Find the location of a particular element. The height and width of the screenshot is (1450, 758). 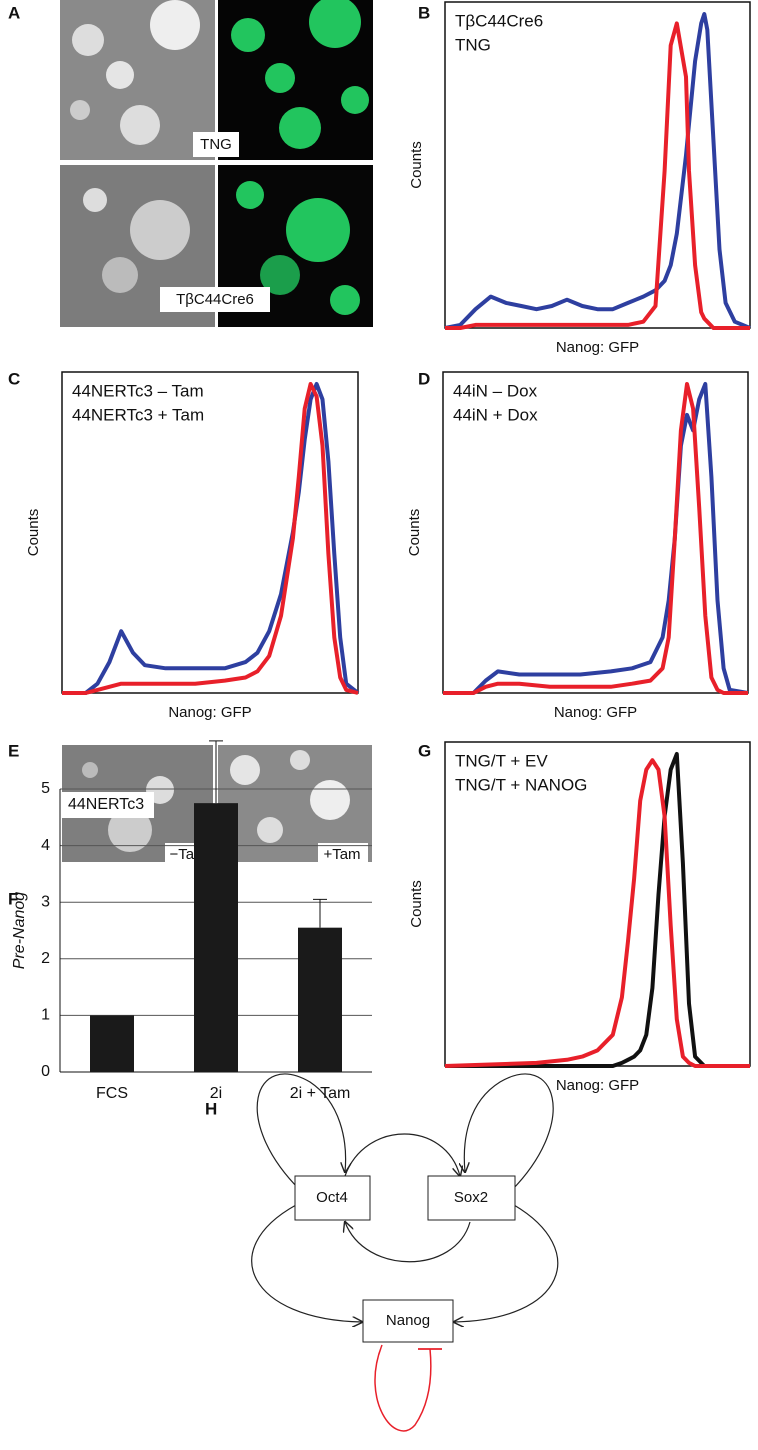

panel-label: H is located at coordinates (211, 1108).